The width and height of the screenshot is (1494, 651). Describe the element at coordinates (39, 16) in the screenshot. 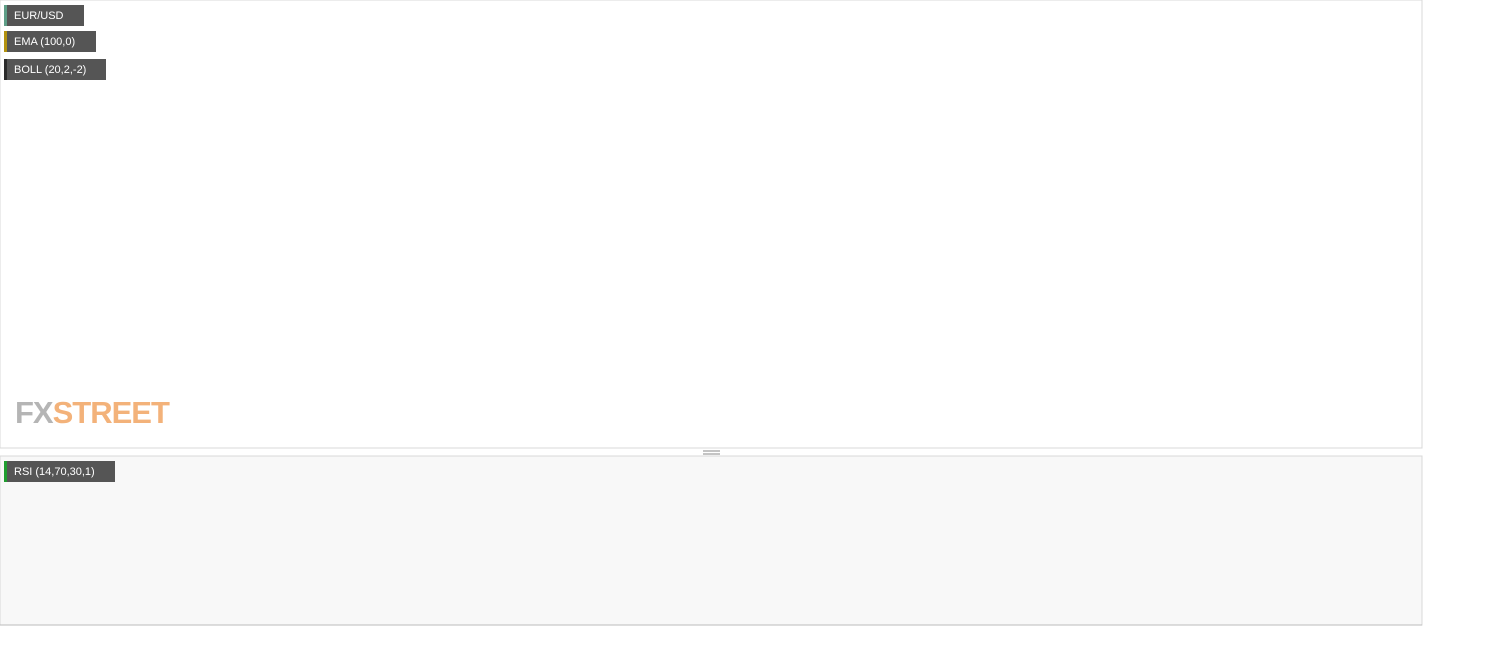

I see `legend-symbol: EUR/USD` at that location.